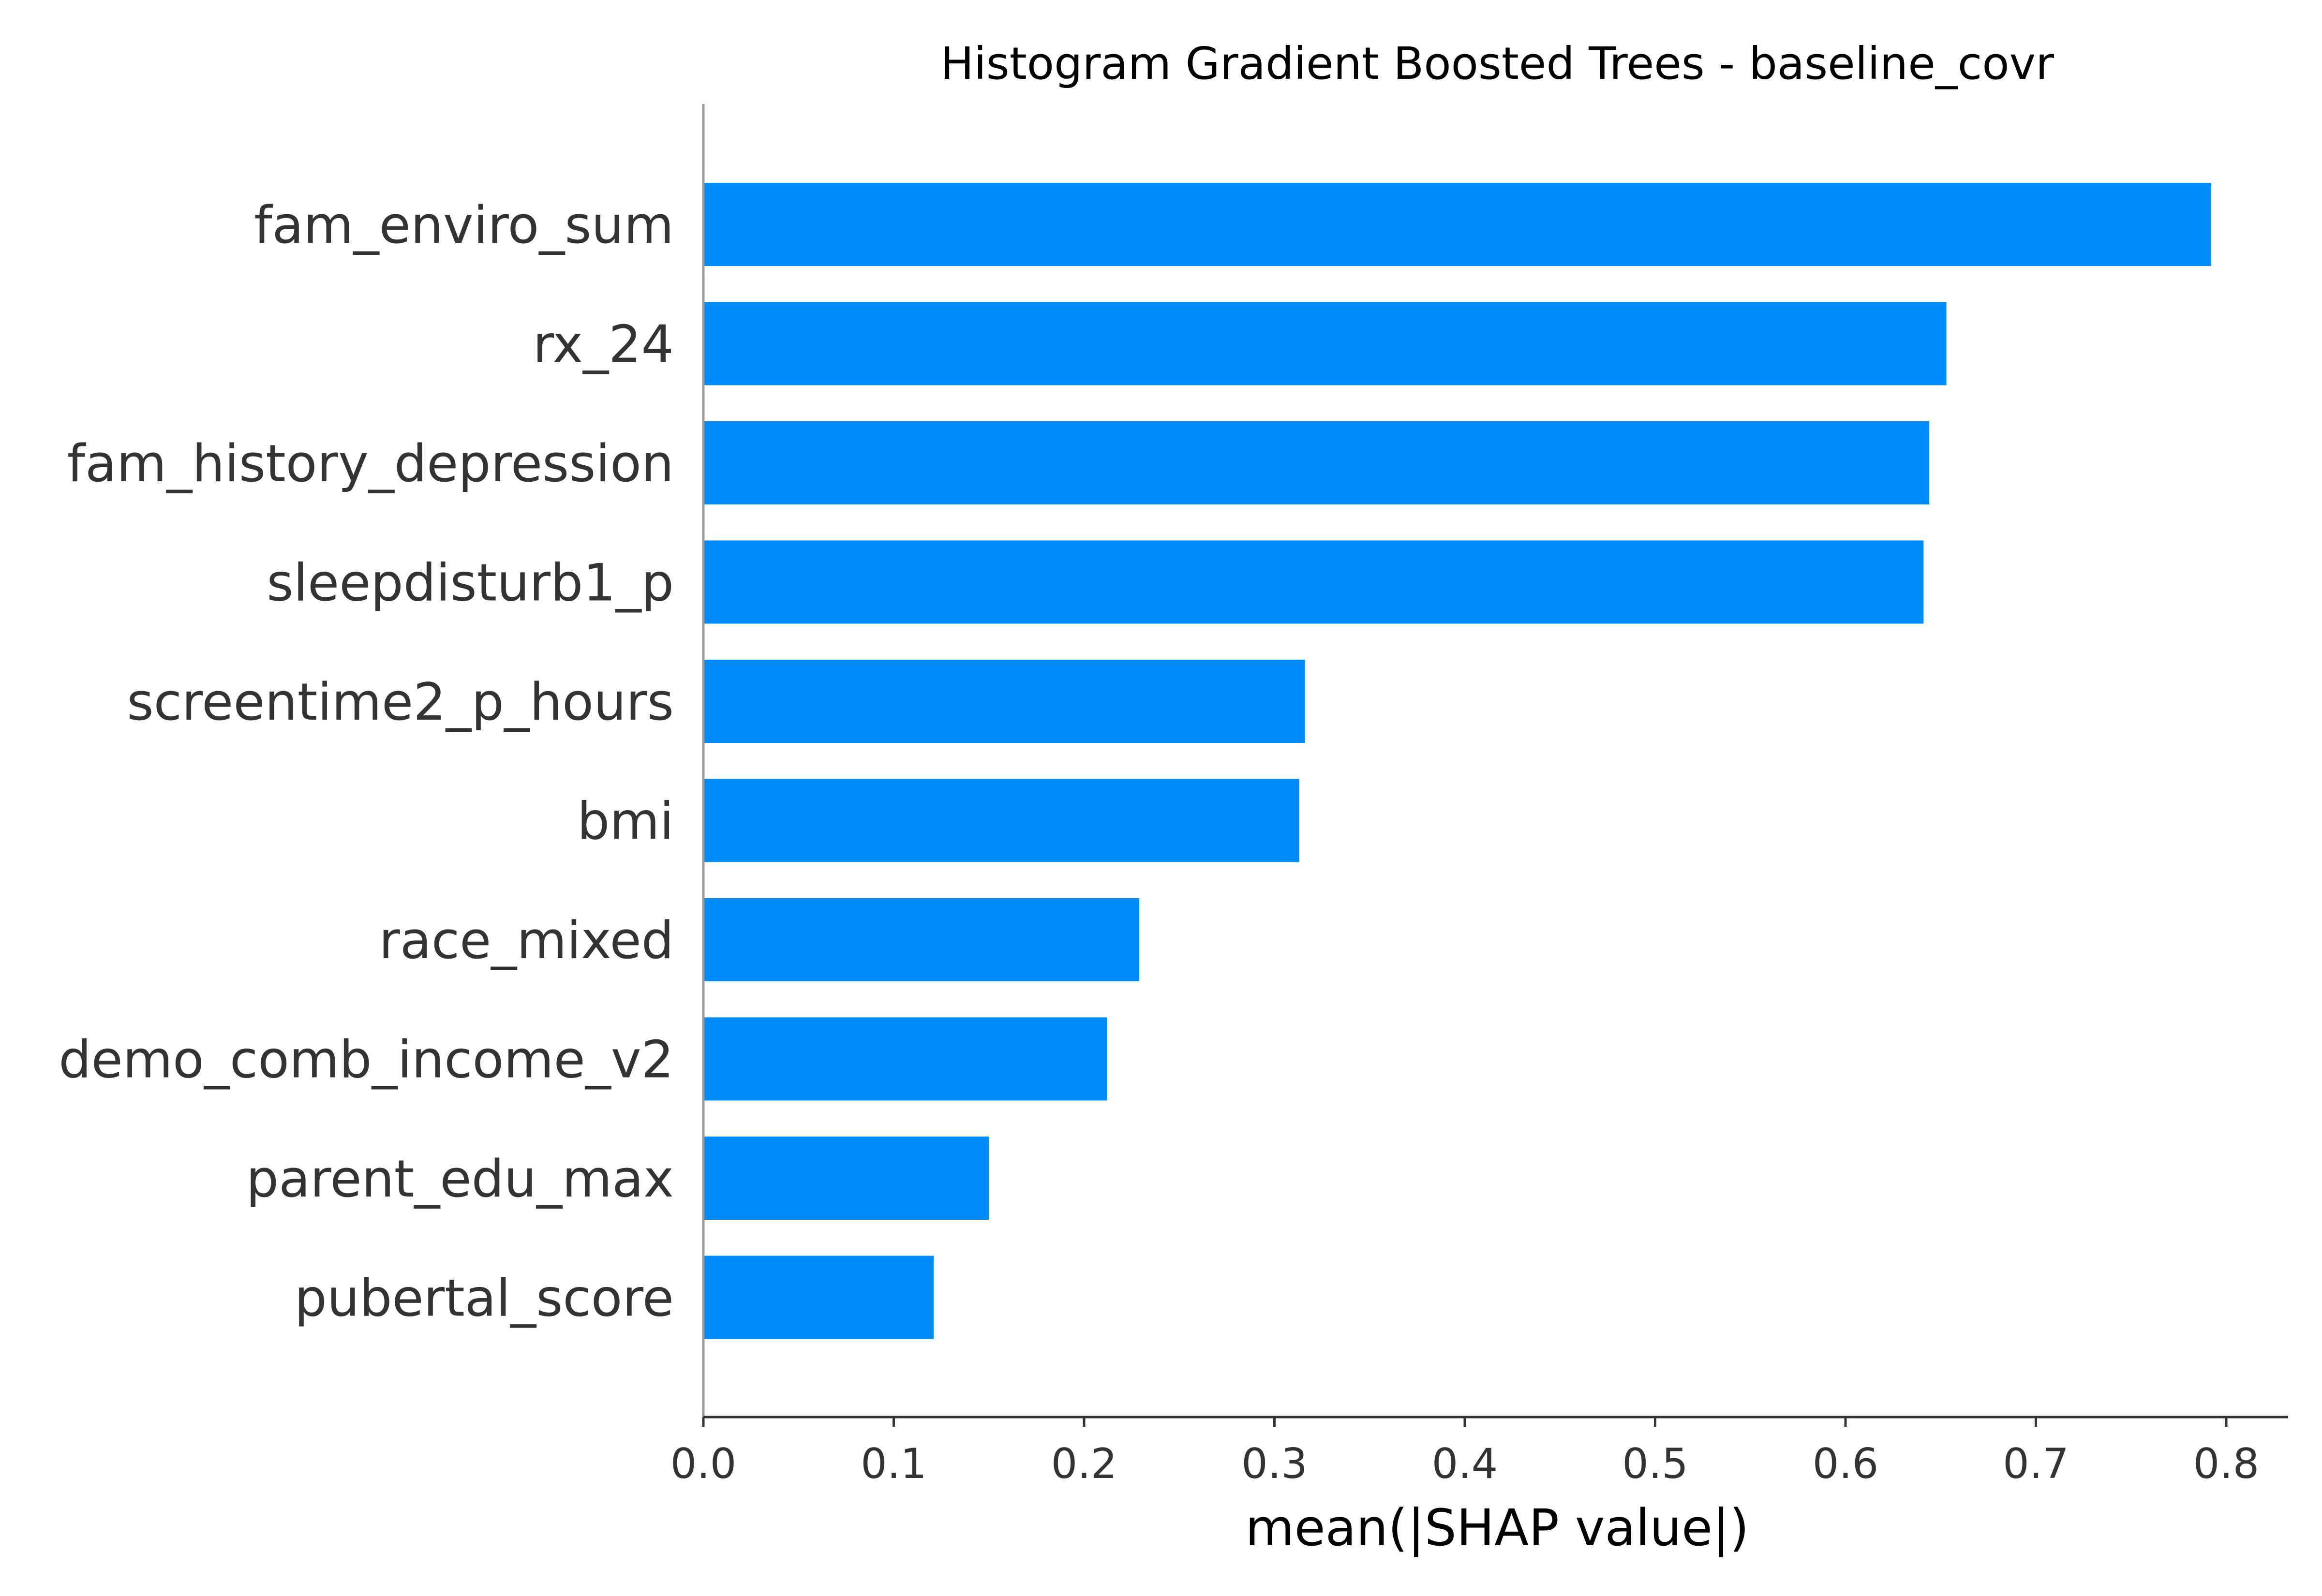 The width and height of the screenshot is (2322, 1596). Describe the element at coordinates (1001, 820) in the screenshot. I see `bar-bmi` at that location.